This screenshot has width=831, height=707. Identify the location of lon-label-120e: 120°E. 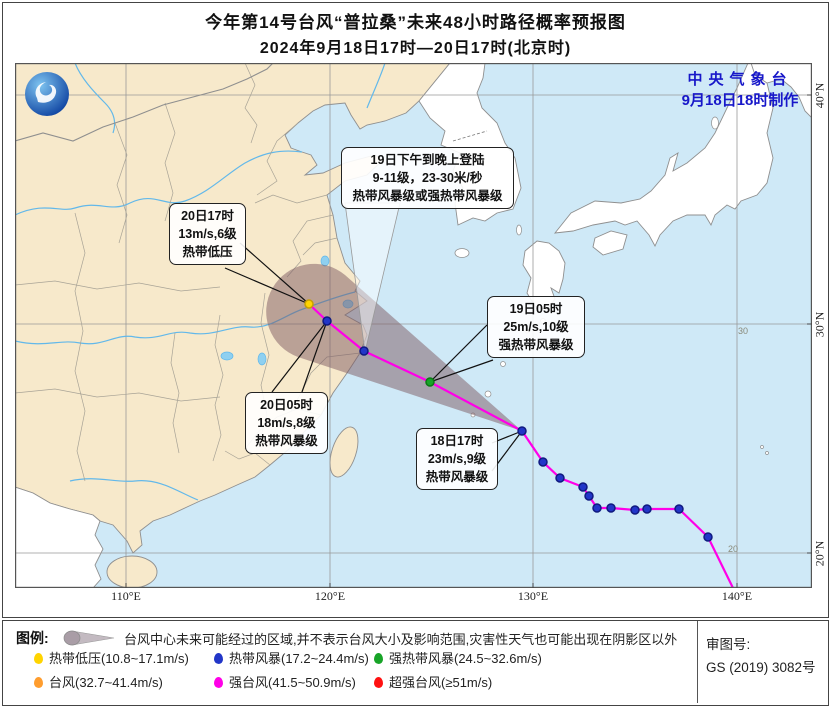
(330, 596).